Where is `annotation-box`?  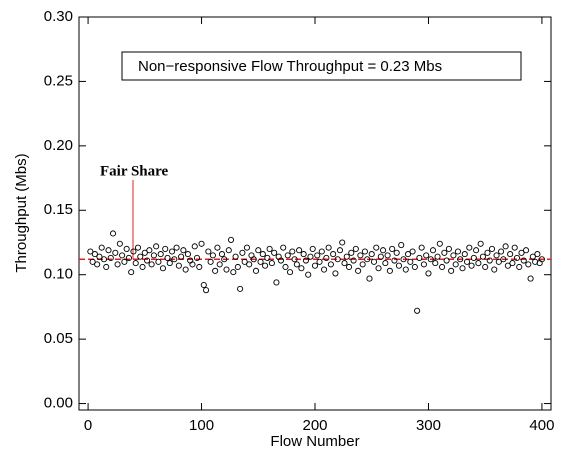 annotation-box is located at coordinates (321, 66).